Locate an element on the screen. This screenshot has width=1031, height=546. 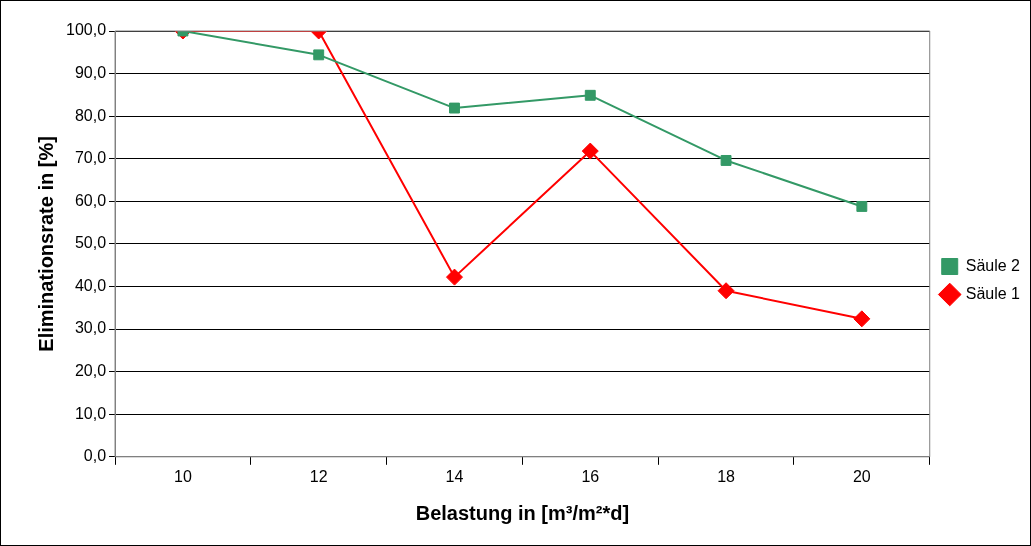
y-tick-label: 100,0 is located at coordinates (86, 30).